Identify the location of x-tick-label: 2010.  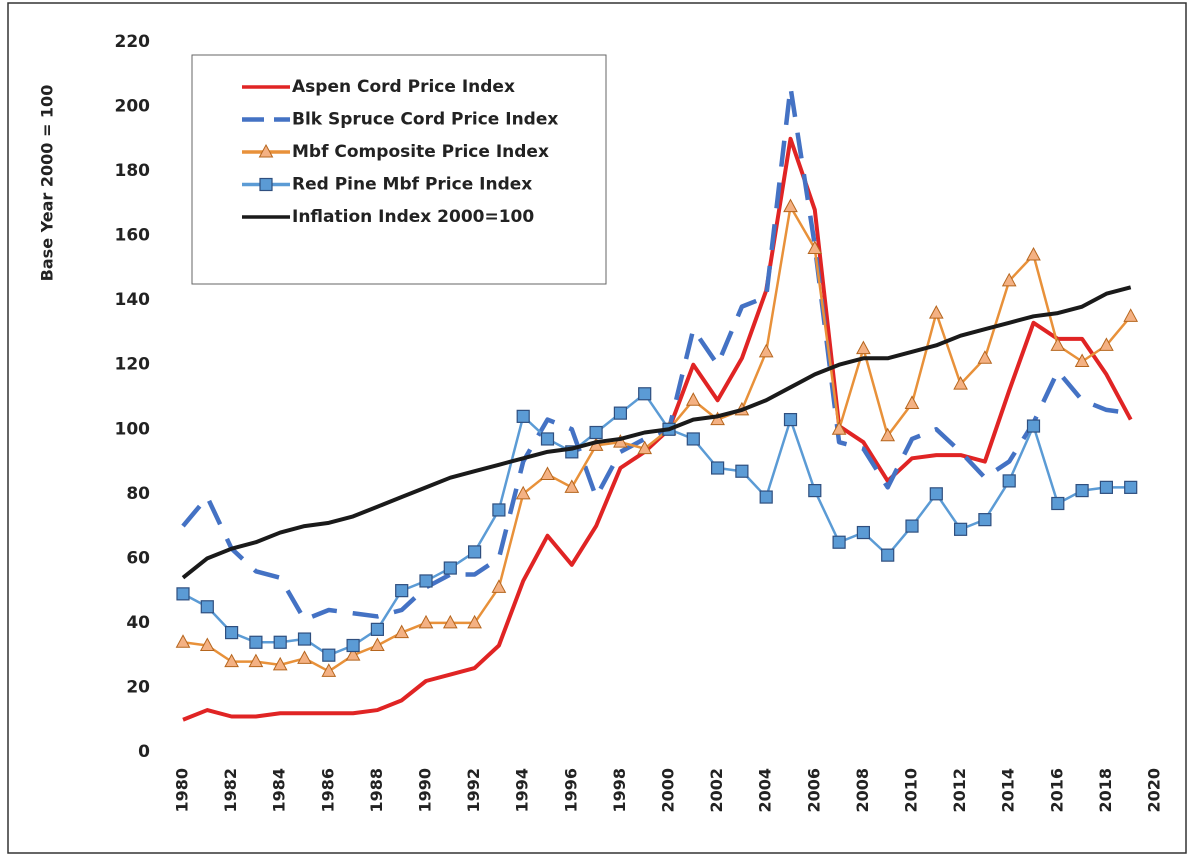
(911, 790).